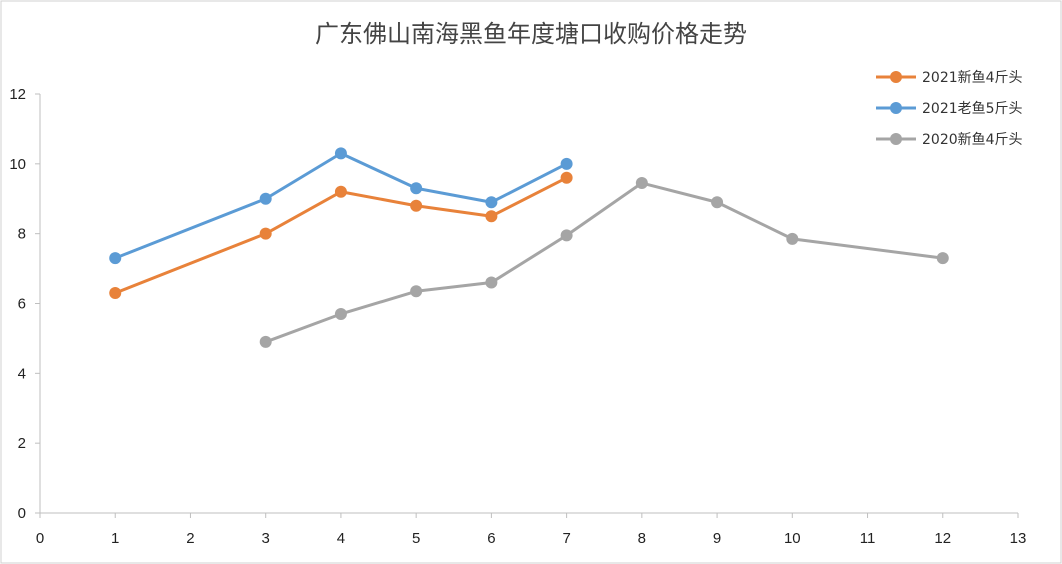  I want to click on x-tick-label: 10, so click(792, 538).